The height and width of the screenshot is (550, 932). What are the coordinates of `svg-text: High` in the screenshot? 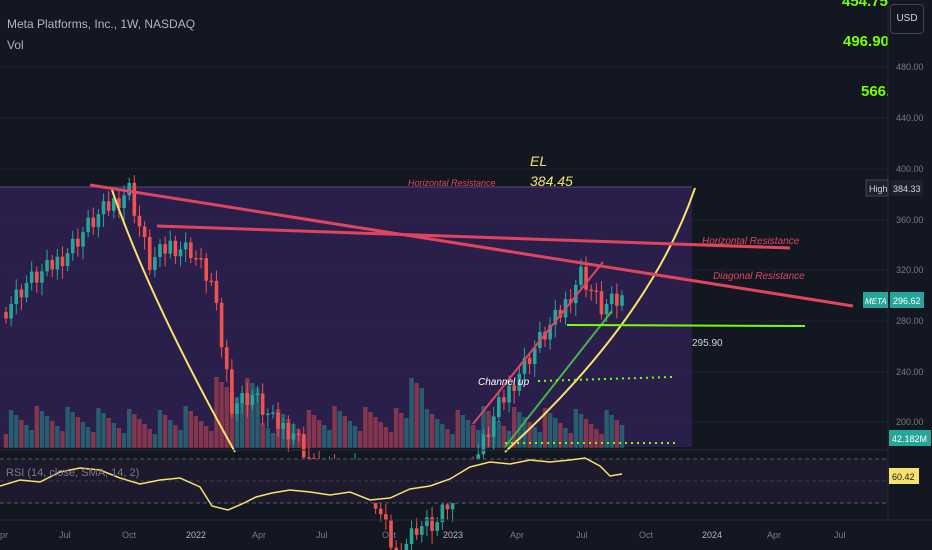 It's located at (878, 189).